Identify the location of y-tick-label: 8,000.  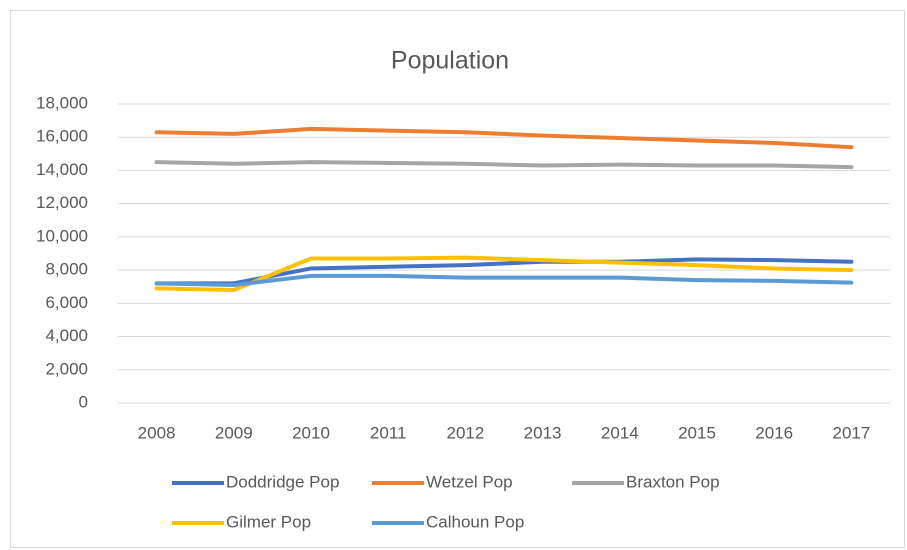
(66, 269).